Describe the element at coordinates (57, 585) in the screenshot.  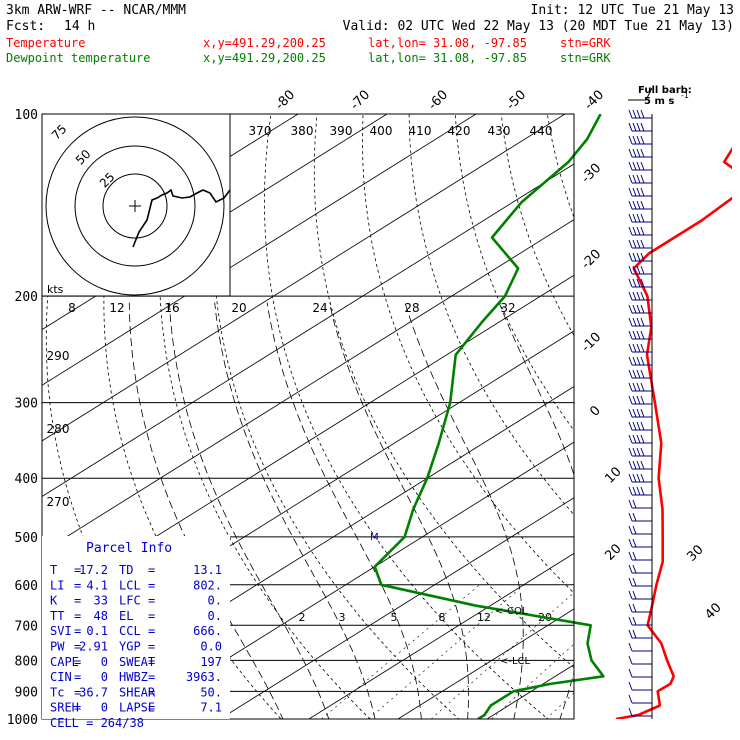
I see `parcel-key: LI` at that location.